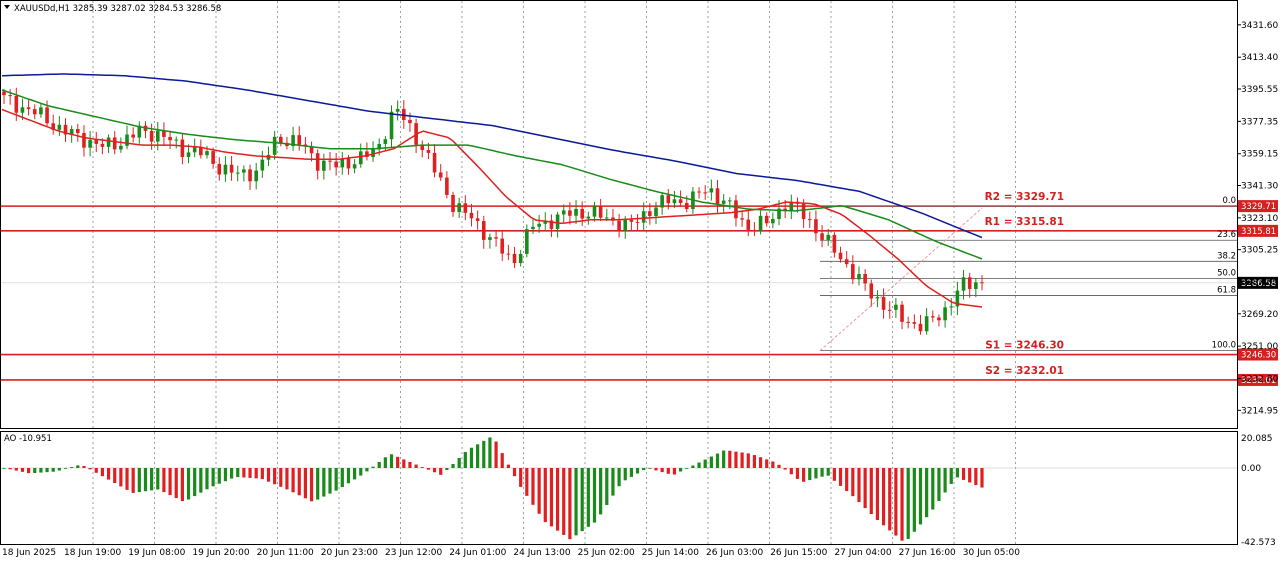  I want to click on x-tick-label: 19 Jun 08:00, so click(156, 553).